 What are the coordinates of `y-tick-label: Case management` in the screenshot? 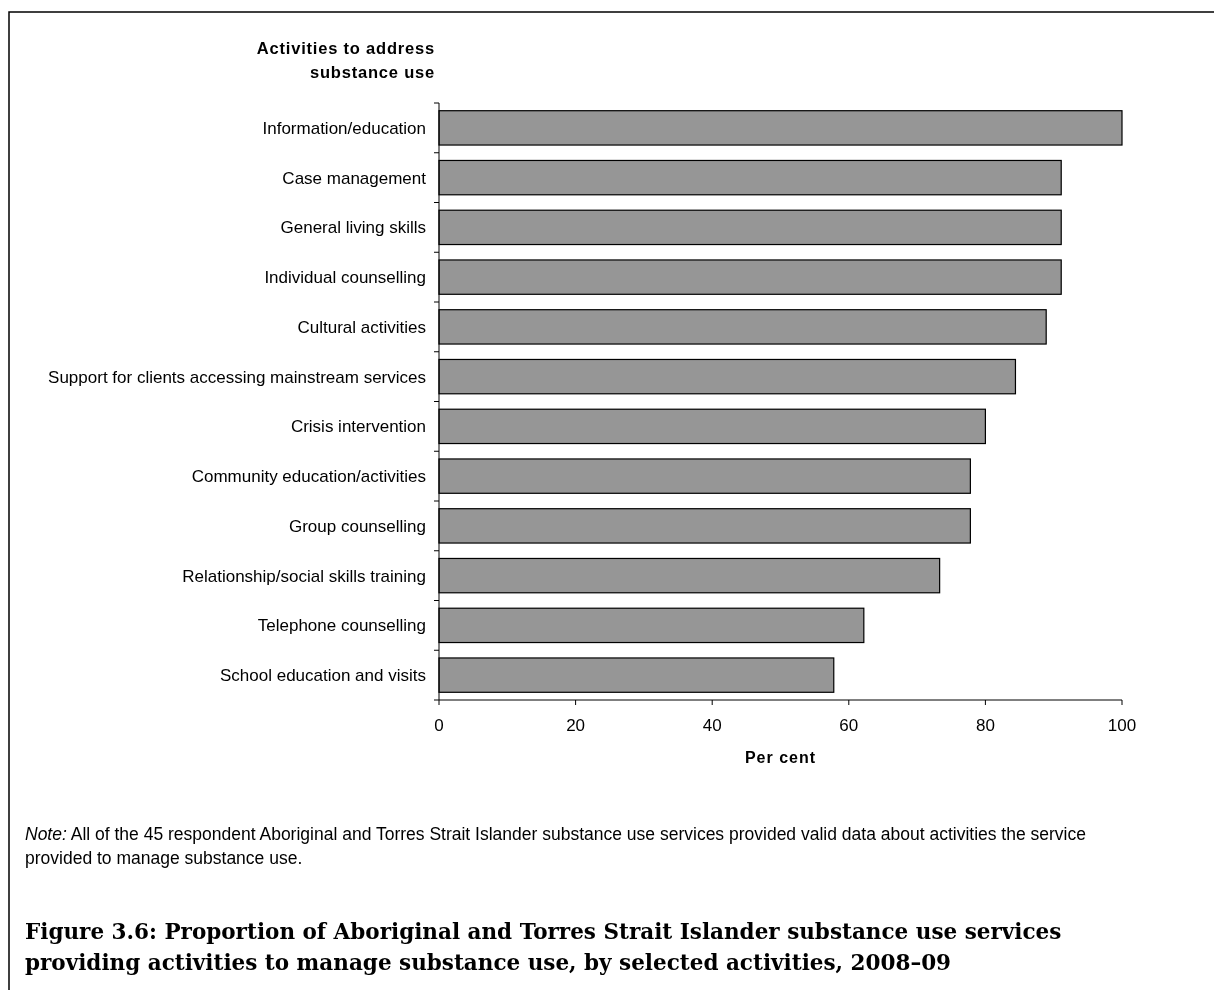 It's located at (354, 178).